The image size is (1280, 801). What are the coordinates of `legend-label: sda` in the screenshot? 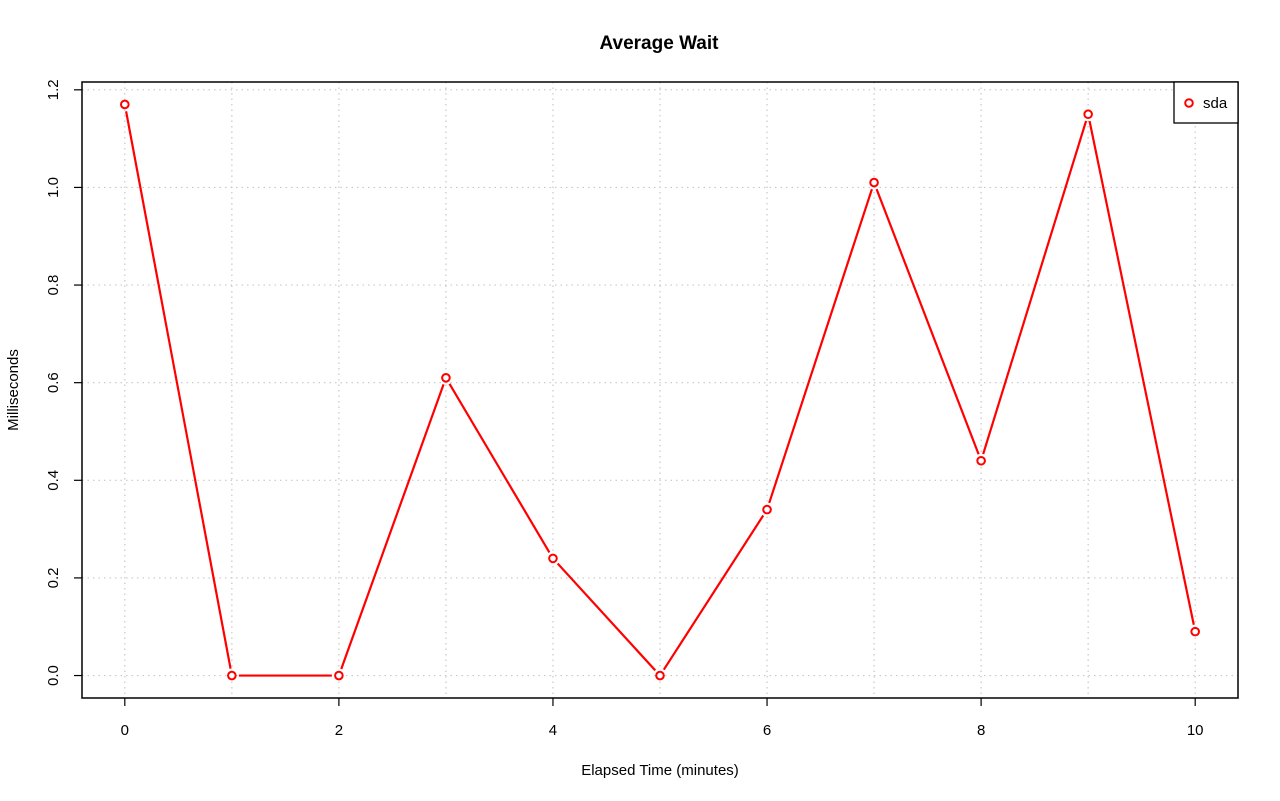 It's located at (1215, 103).